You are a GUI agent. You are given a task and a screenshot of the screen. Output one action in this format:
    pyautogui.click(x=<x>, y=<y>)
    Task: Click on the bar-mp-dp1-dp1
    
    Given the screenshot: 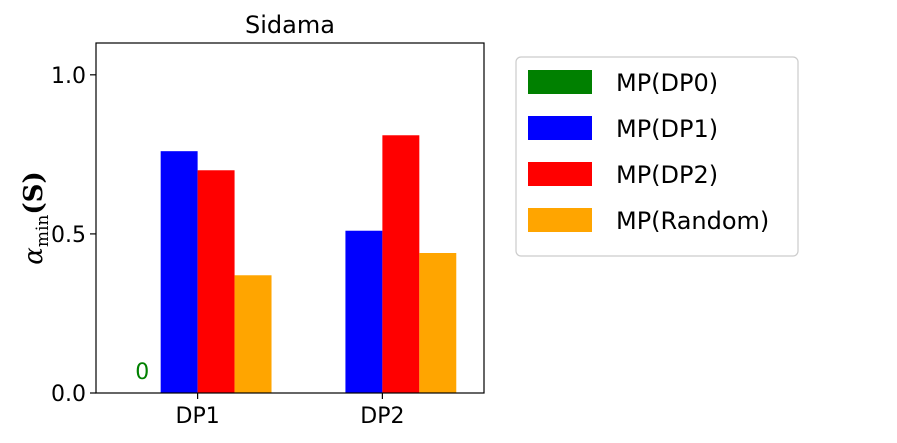 What is the action you would take?
    pyautogui.click(x=179, y=272)
    